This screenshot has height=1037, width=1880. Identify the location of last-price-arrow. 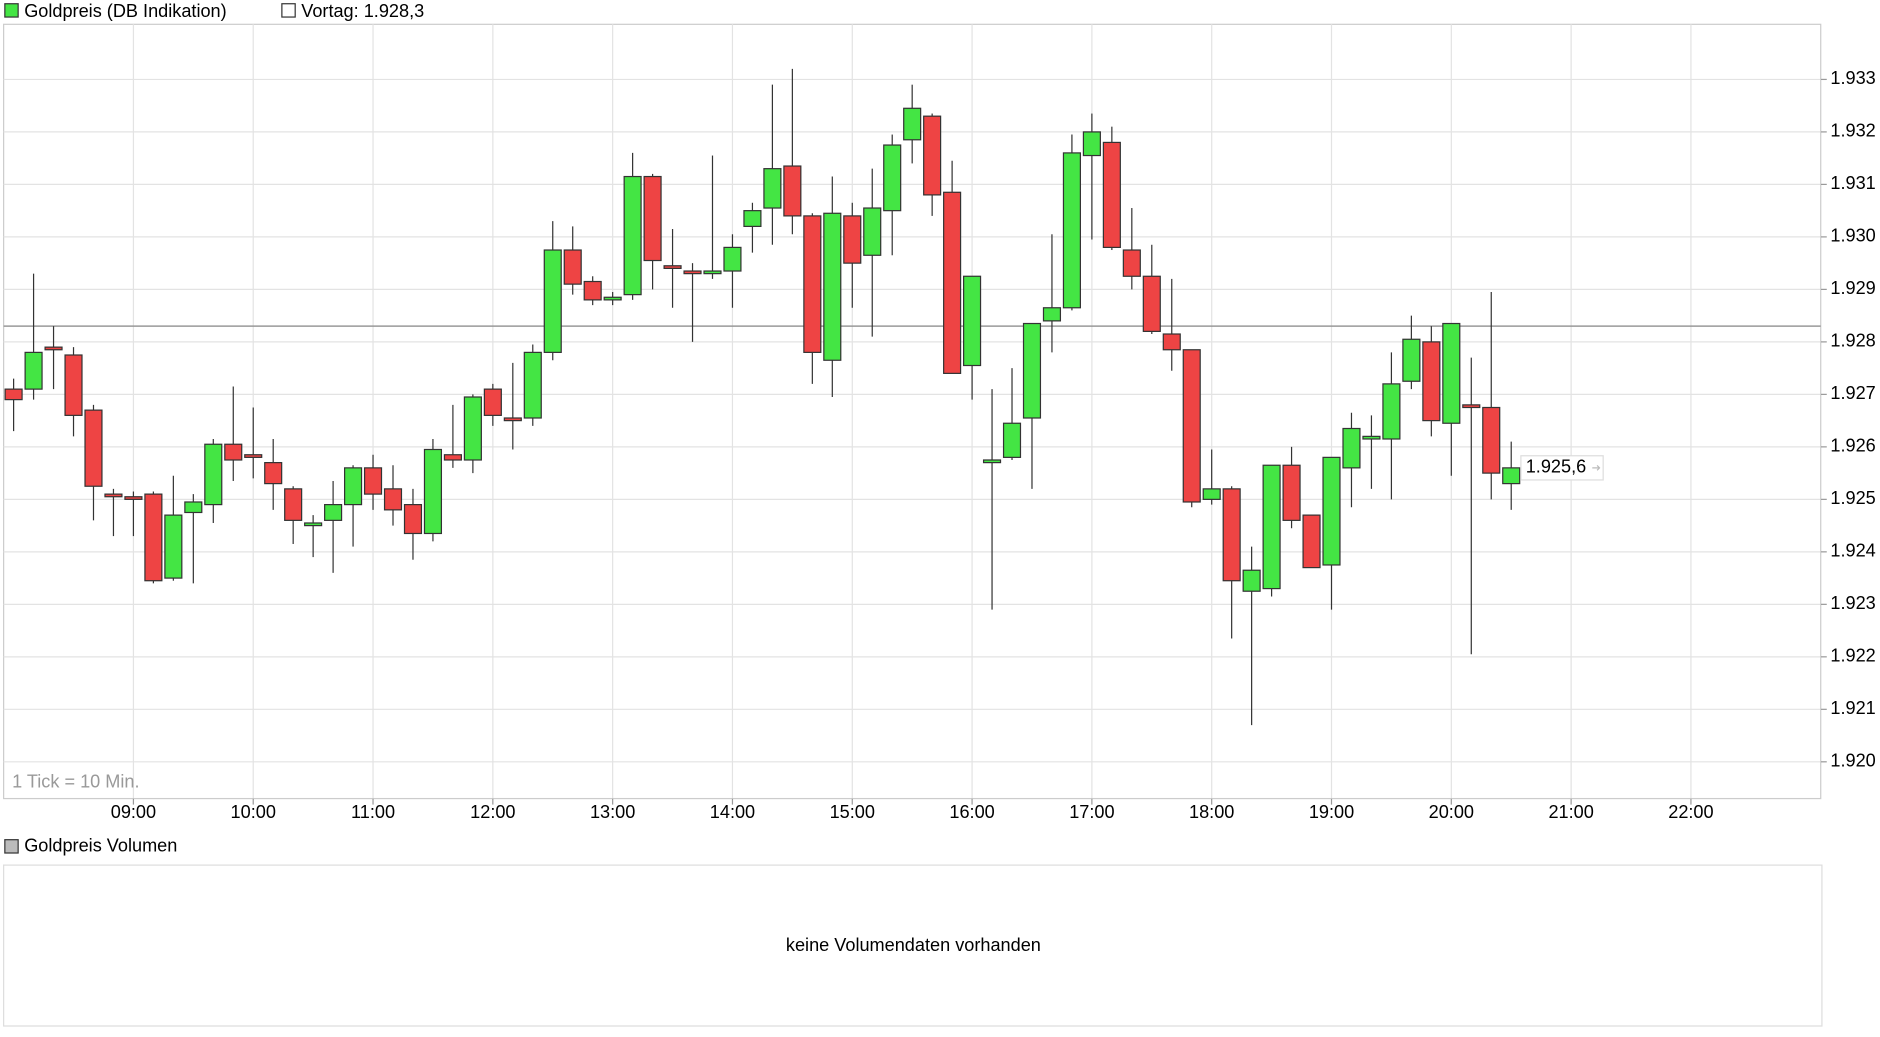
(1596, 468).